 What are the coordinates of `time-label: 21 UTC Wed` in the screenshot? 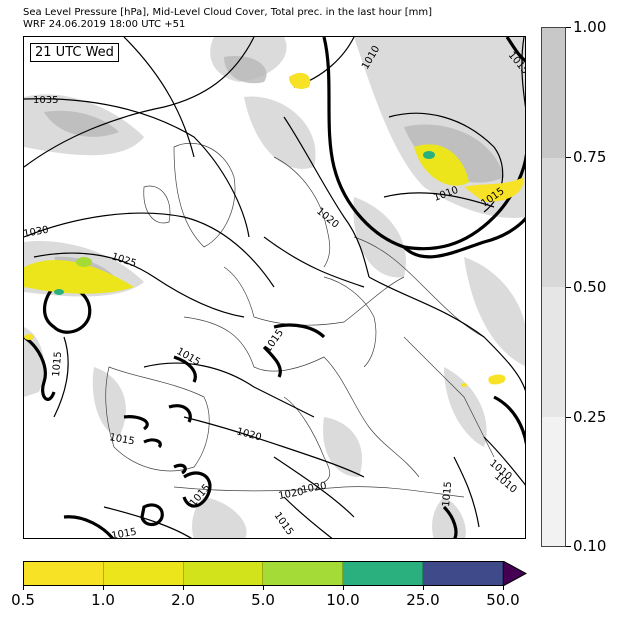 It's located at (74, 52).